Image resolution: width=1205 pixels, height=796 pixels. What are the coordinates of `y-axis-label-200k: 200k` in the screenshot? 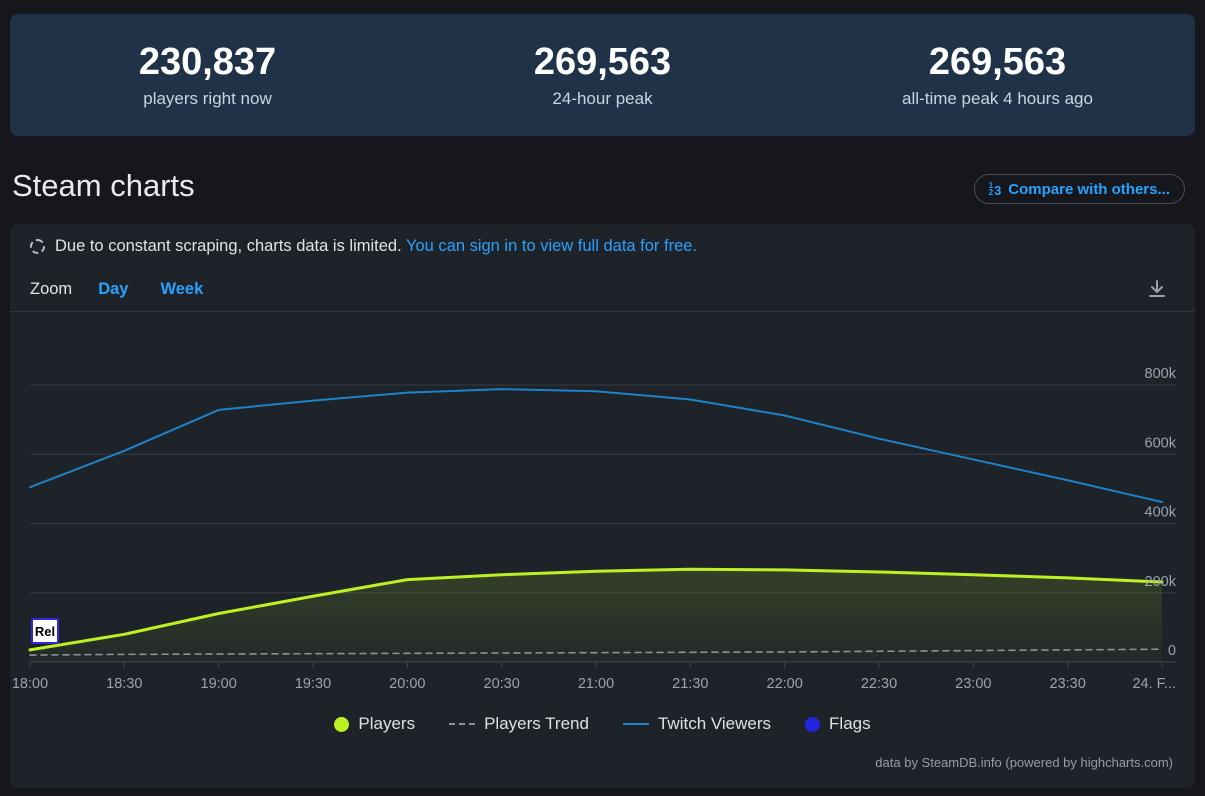 It's located at (1161, 582).